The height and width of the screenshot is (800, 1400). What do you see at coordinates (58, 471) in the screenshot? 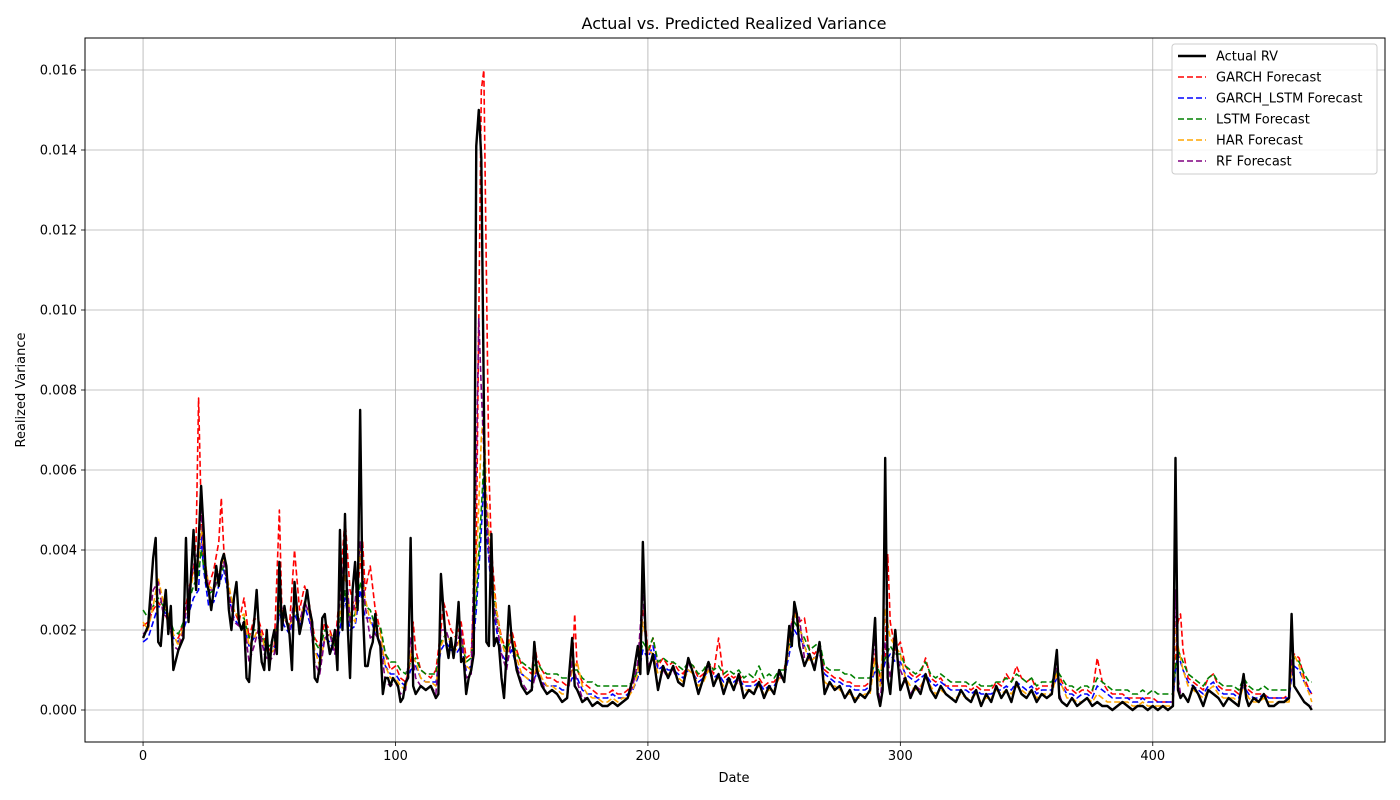
I see `y-tick-label: 0.006` at bounding box center [58, 471].